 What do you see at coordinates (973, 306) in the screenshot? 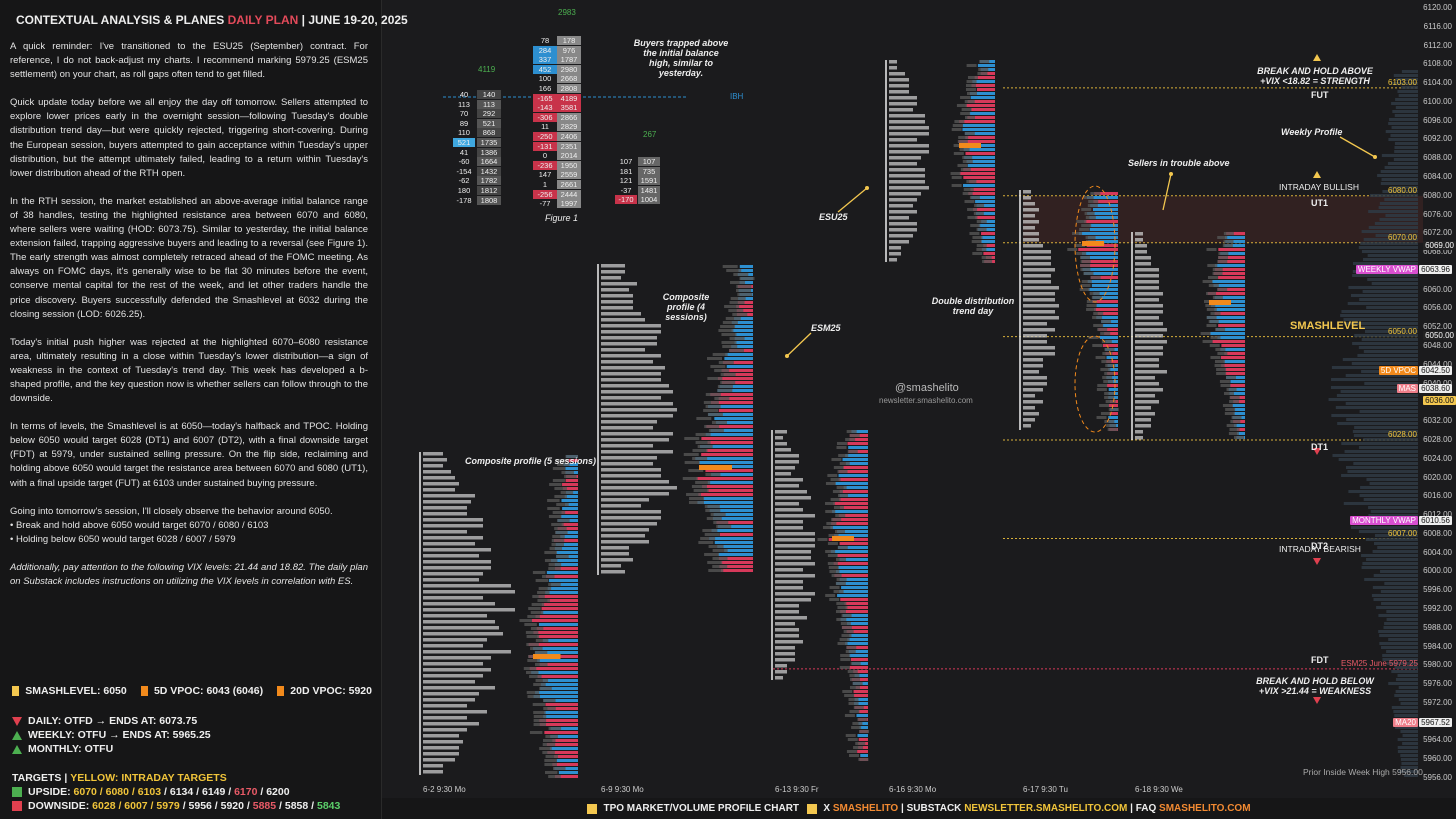
I see `double-distribution-label: Double distribution trend day` at bounding box center [973, 306].